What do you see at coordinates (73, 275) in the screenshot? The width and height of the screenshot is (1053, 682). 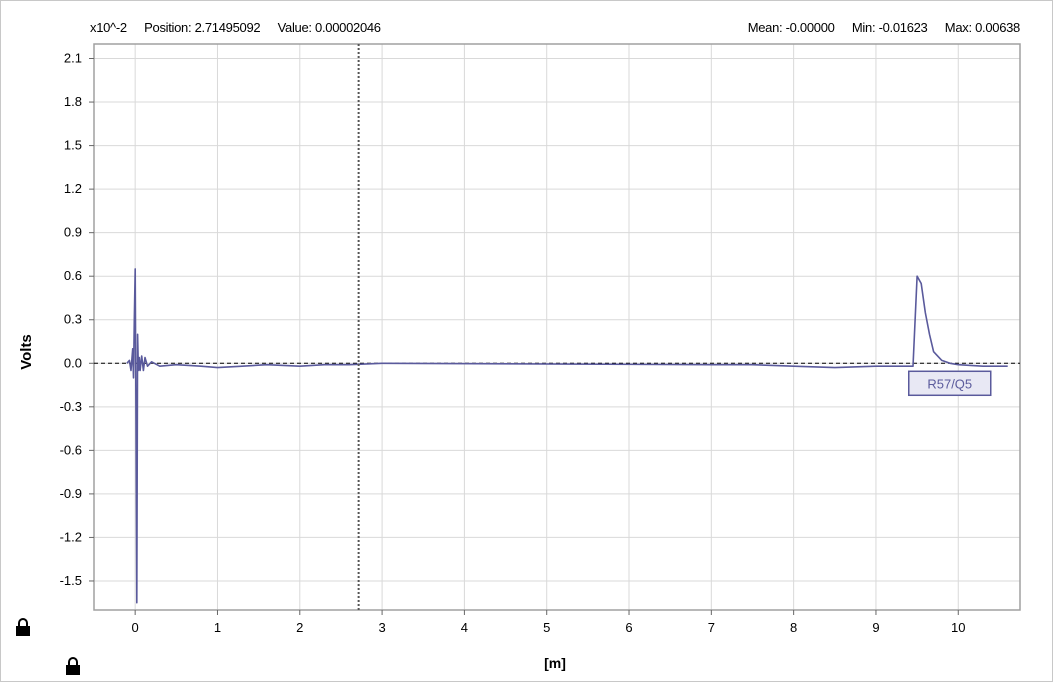 I see `y-tick-label: 0.6` at bounding box center [73, 275].